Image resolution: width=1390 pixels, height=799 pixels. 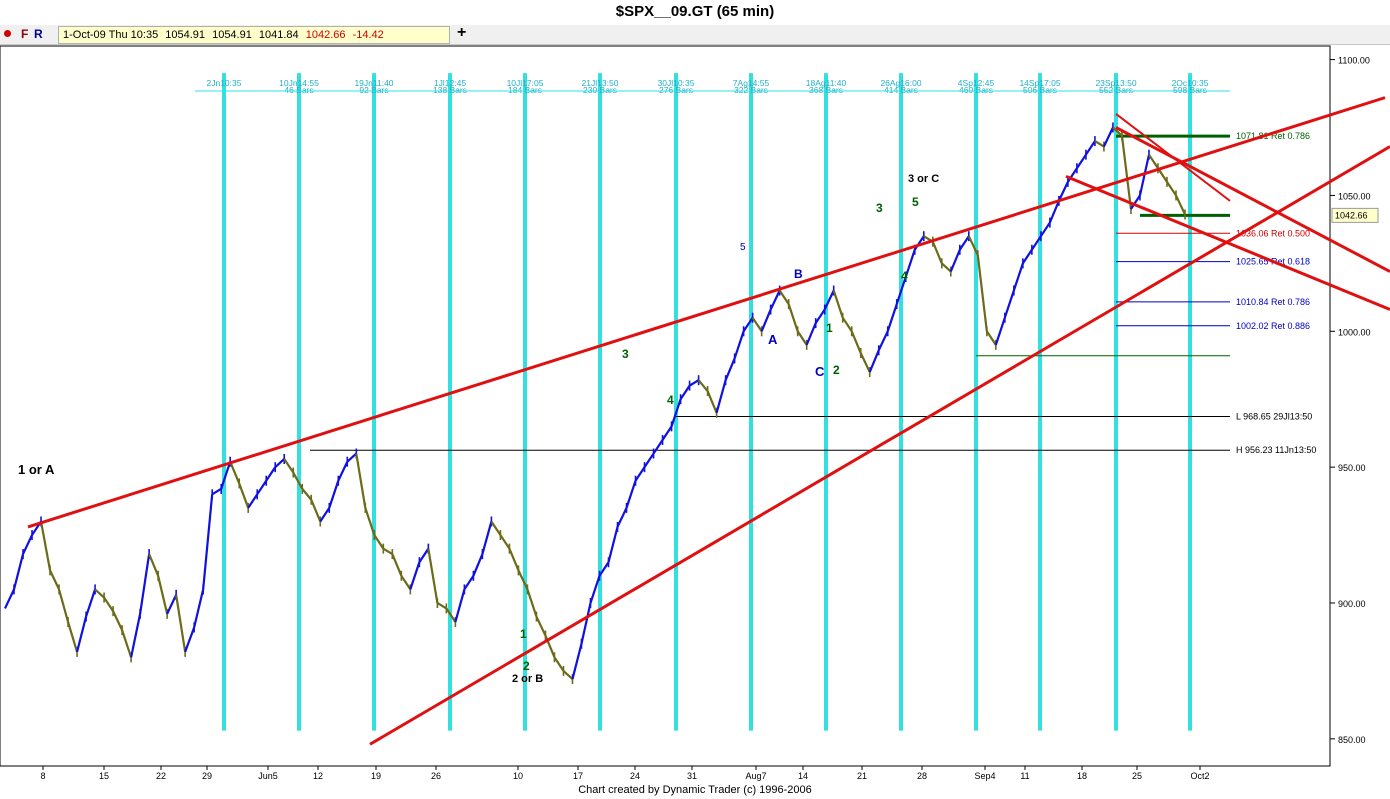 I want to click on level-label: 1010.84 Ret 0.786, so click(x=1273, y=302).